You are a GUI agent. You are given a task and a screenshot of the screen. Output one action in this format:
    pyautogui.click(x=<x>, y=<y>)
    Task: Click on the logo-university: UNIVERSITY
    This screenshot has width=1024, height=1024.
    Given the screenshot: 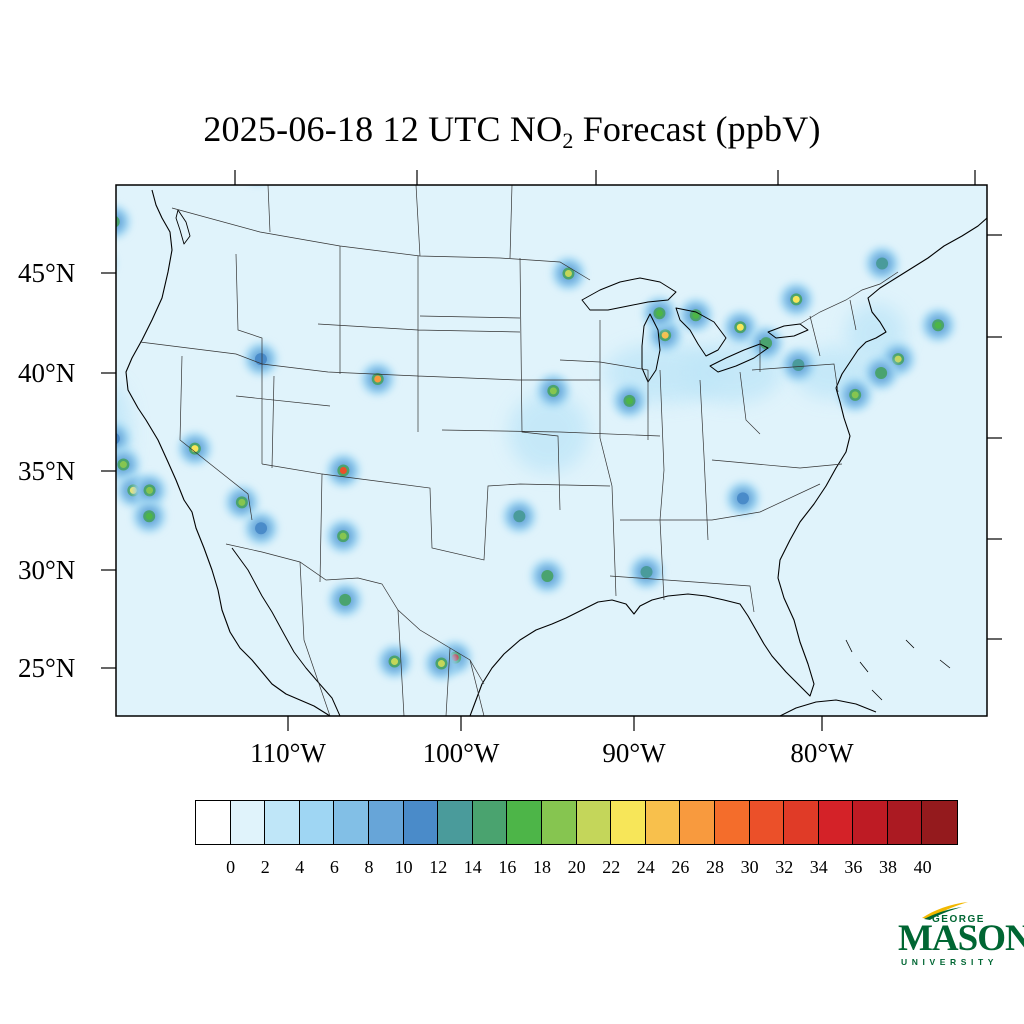 What is the action you would take?
    pyautogui.click(x=950, y=962)
    